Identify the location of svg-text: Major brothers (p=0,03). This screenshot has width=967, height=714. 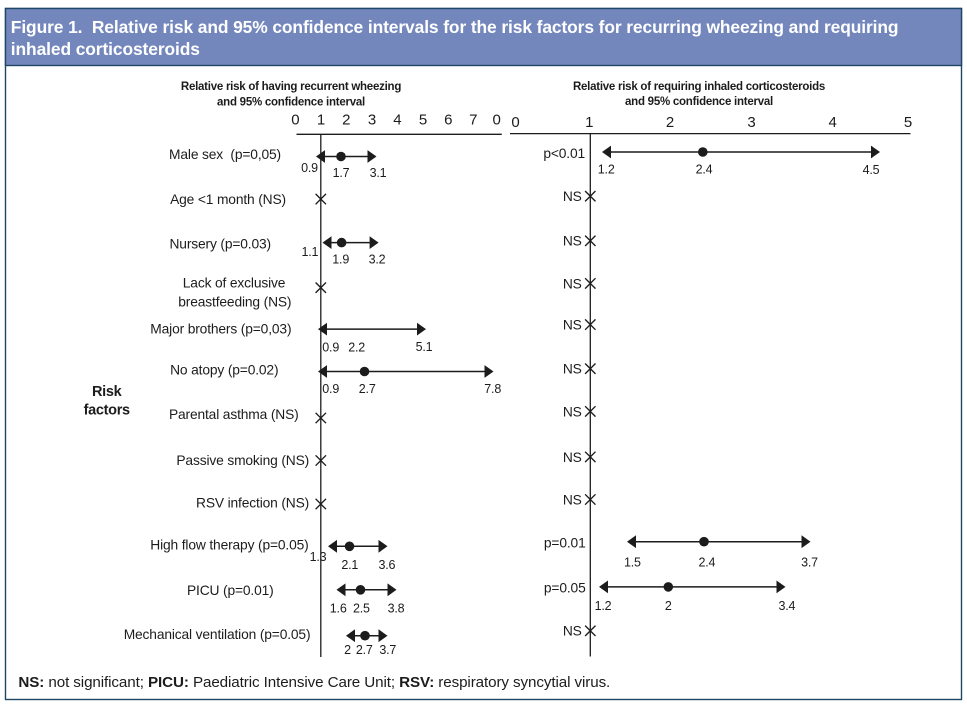
(220, 329).